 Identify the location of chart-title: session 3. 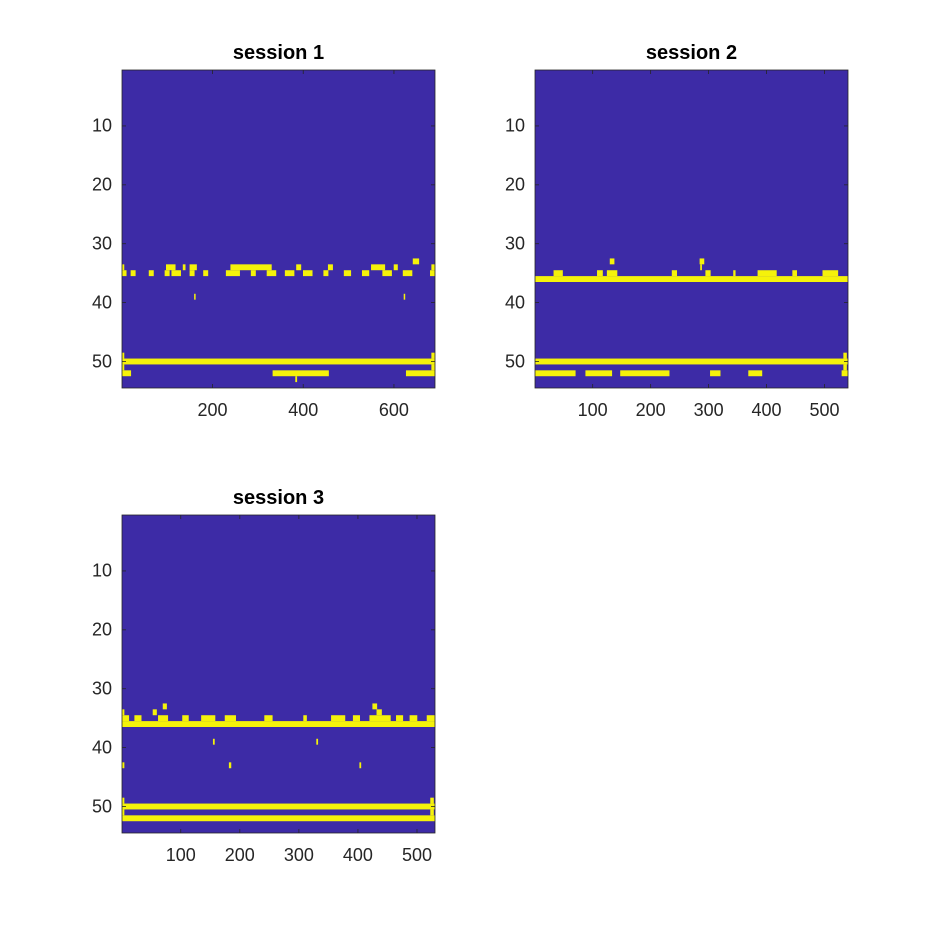
(278, 498).